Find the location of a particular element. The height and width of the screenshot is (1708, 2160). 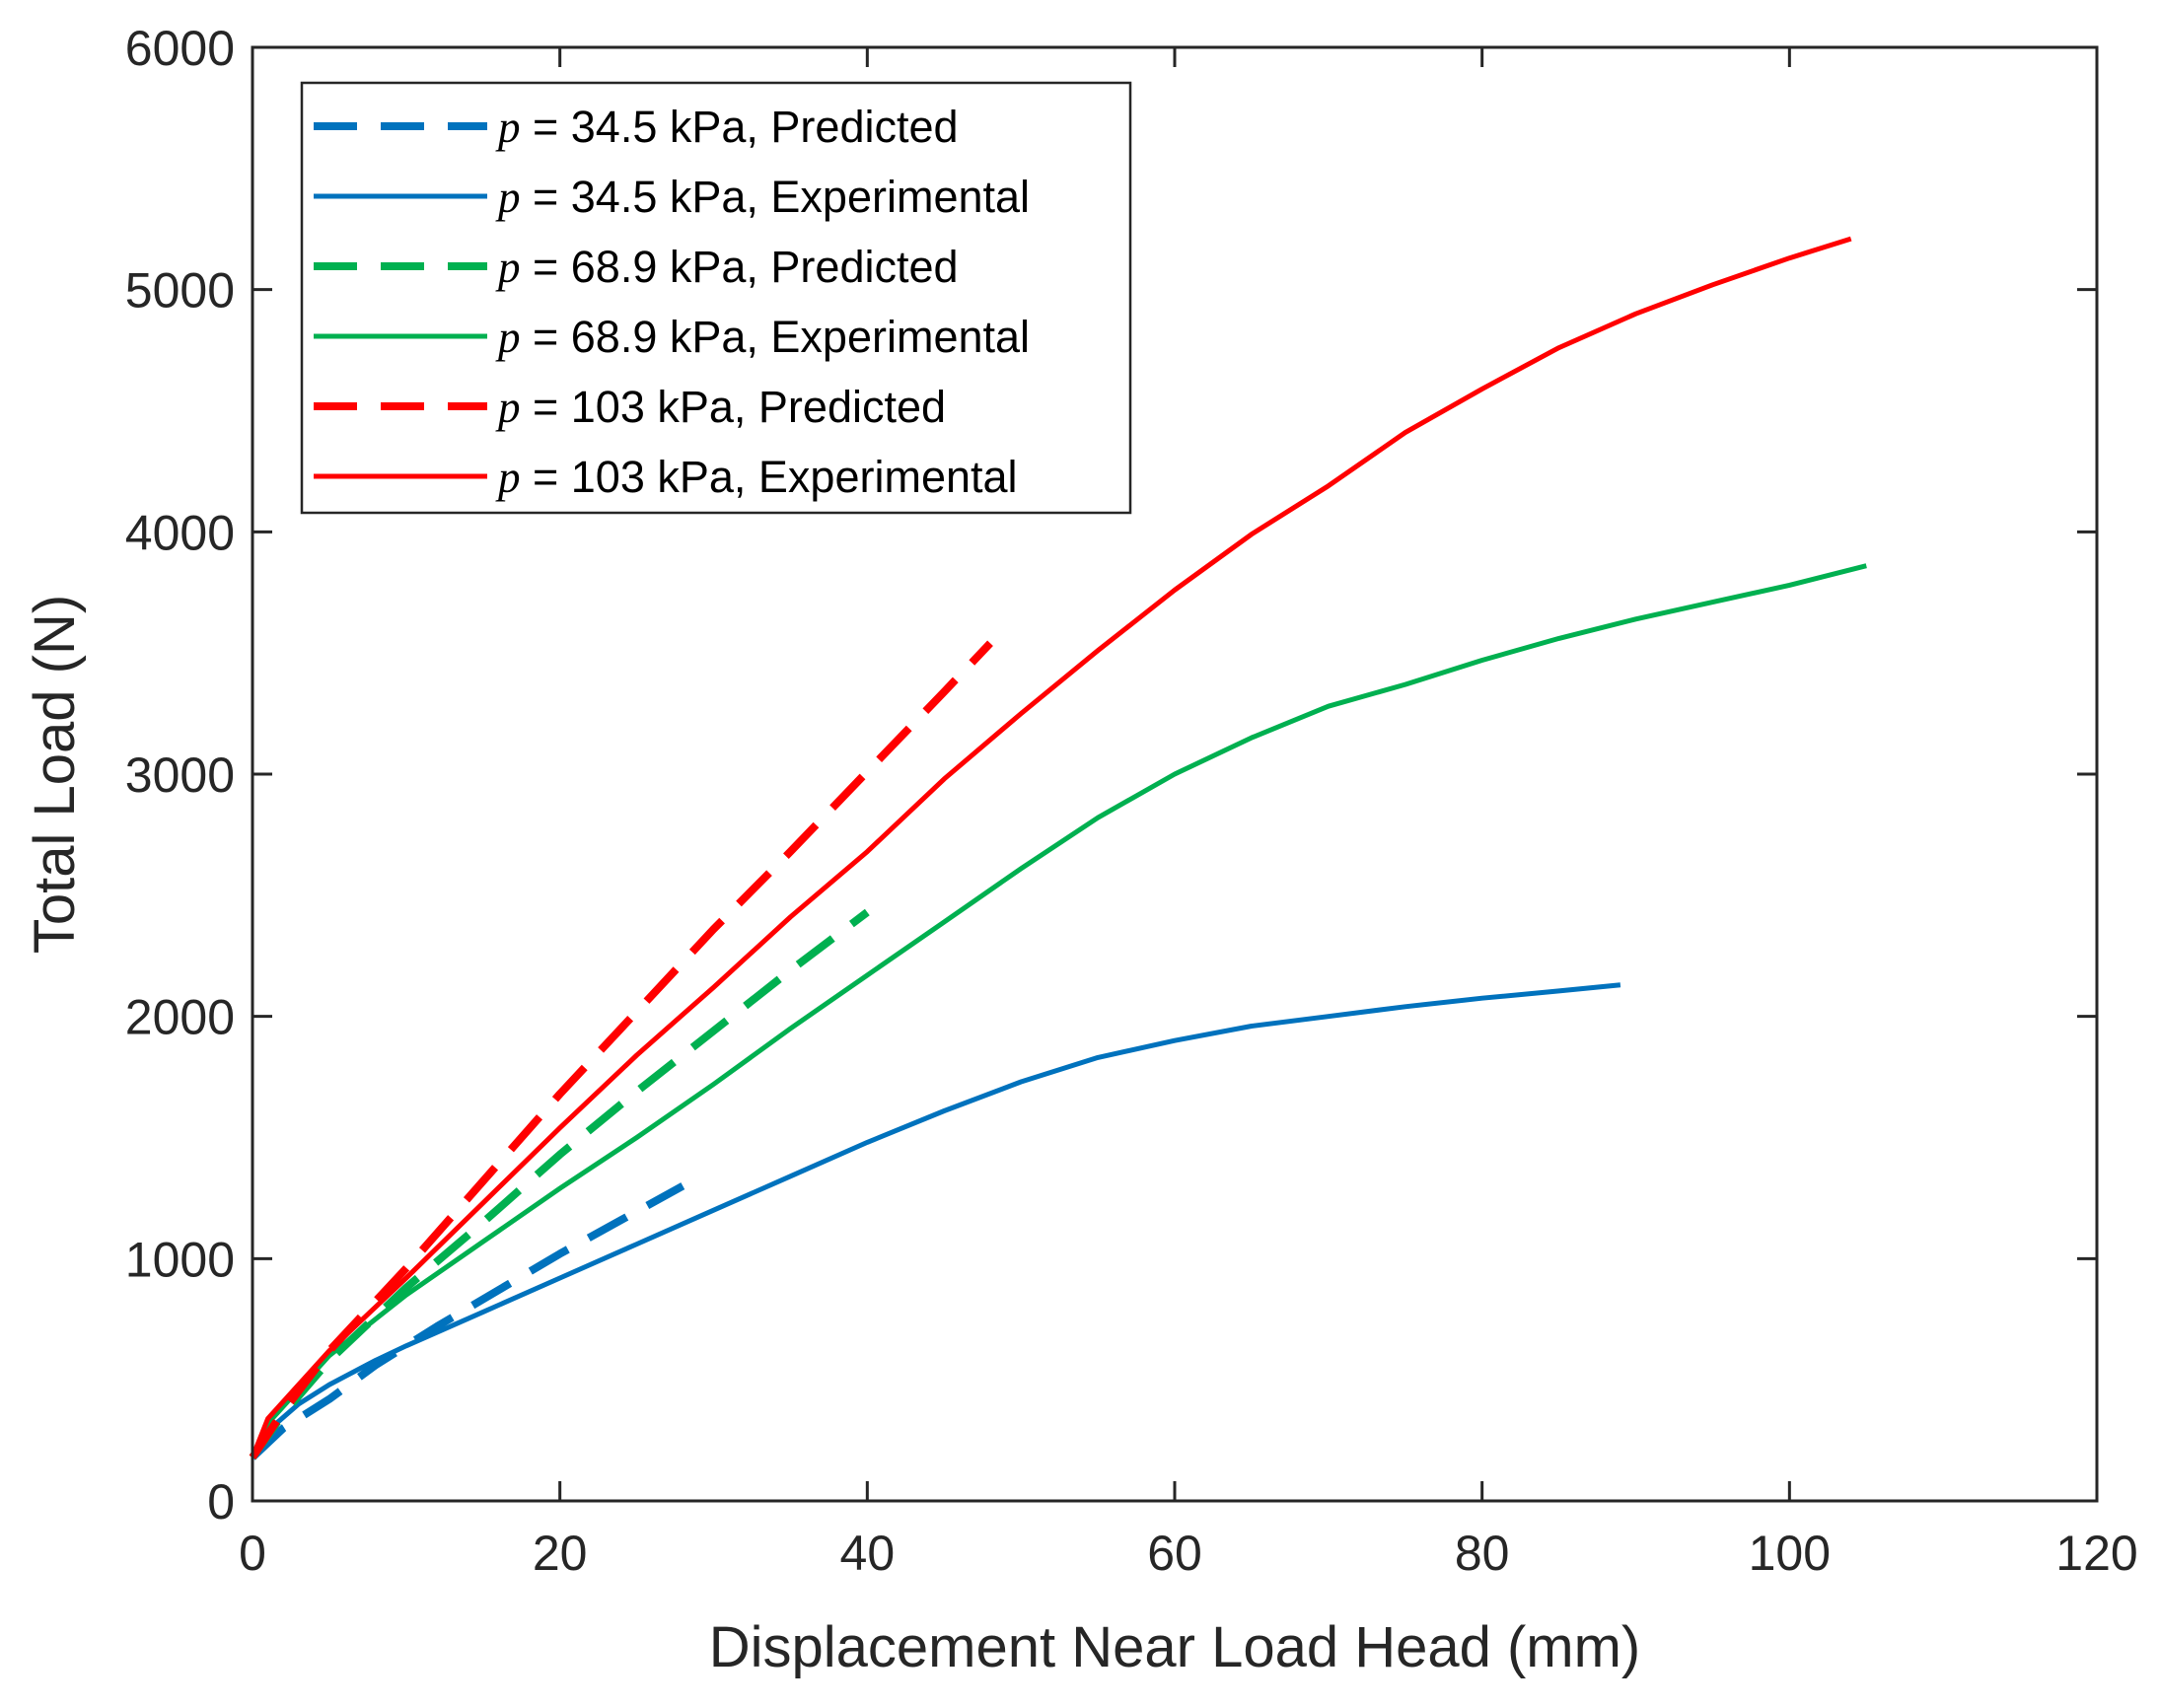

legend-label: p = 103 kPa, Experimental is located at coordinates (756, 477).